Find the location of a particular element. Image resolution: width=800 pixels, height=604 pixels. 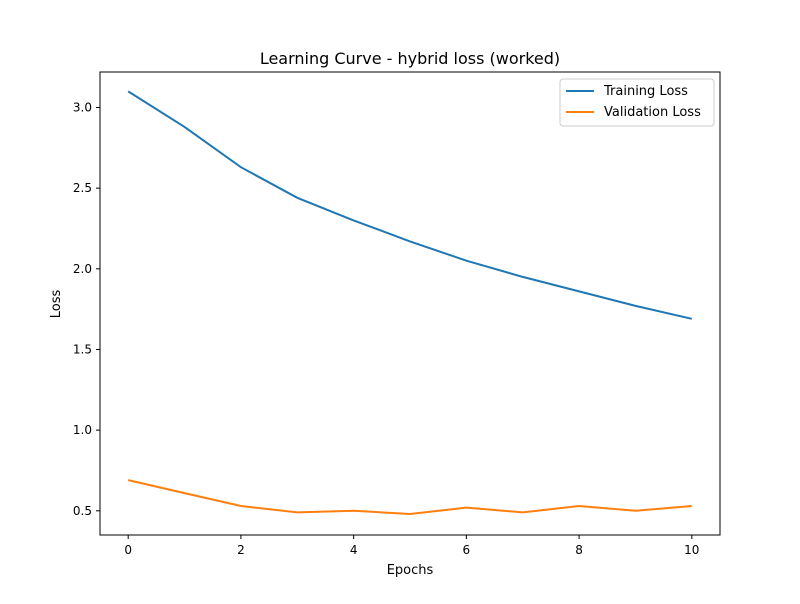

legend-label-training-loss: Training Loss is located at coordinates (645, 91).